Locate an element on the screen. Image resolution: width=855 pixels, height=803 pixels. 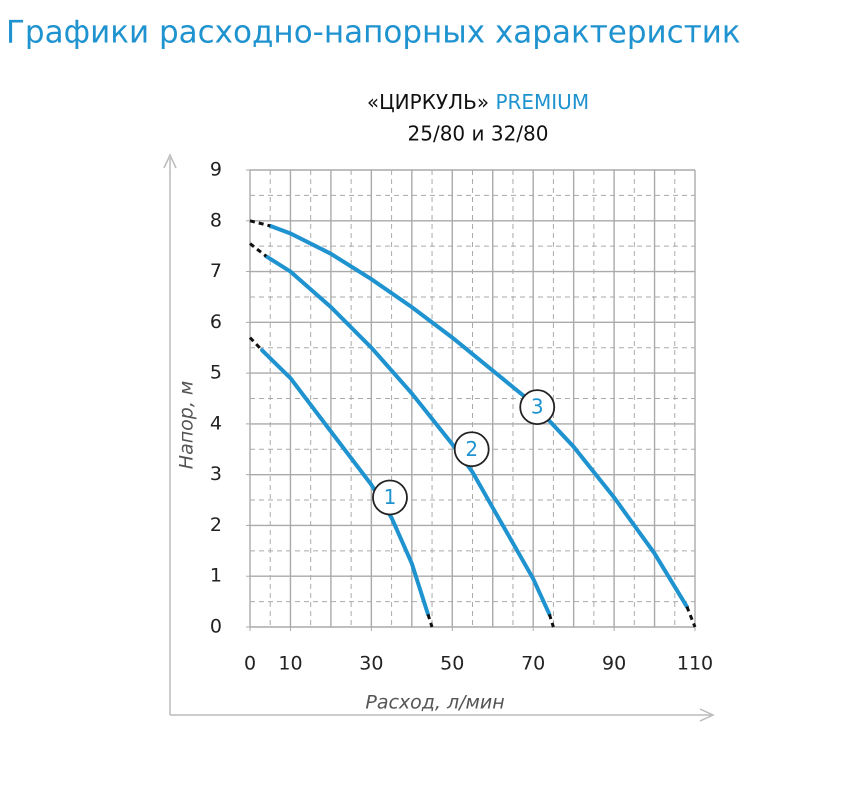
x-arrow is located at coordinates (707, 715).